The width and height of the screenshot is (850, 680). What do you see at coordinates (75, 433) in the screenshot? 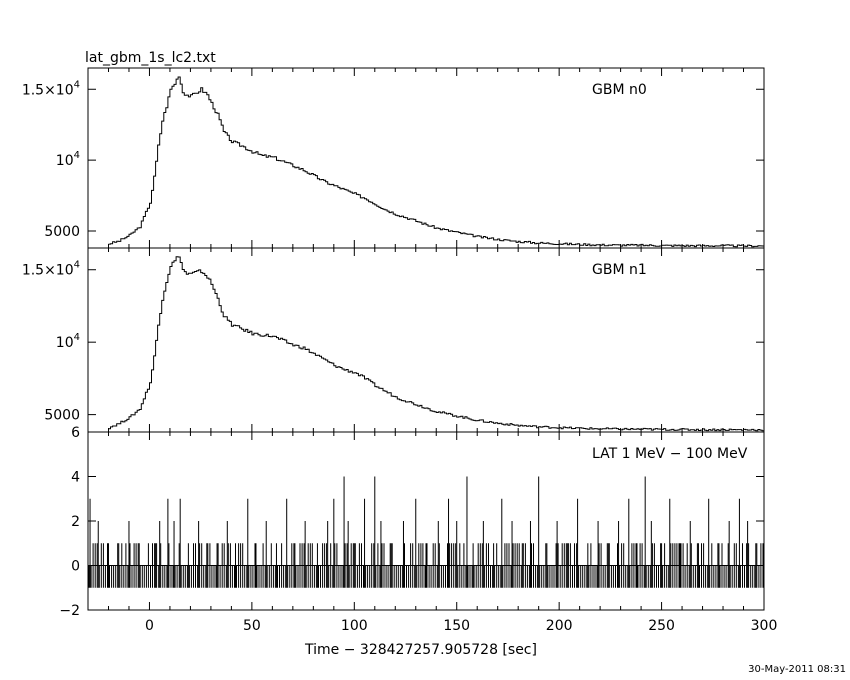
I see `y-tick-label: 6` at bounding box center [75, 433].